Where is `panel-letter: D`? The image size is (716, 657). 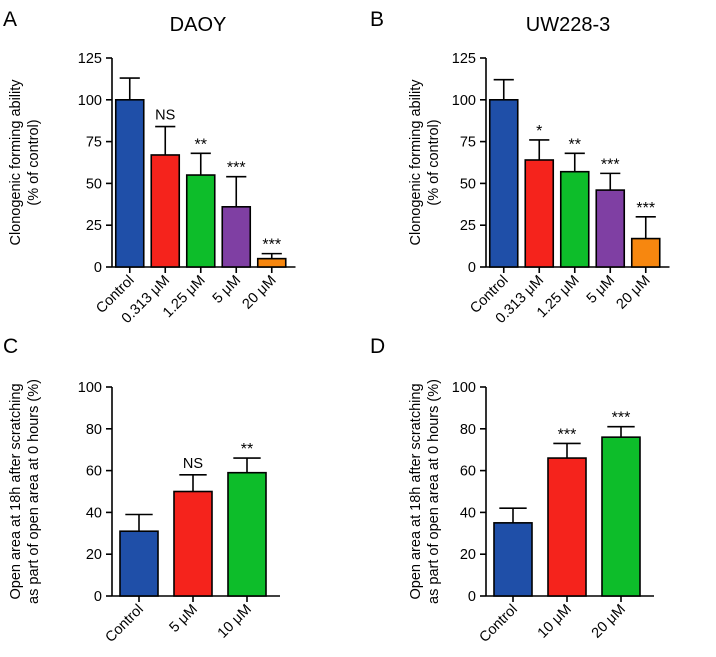
panel-letter: D is located at coordinates (377, 346).